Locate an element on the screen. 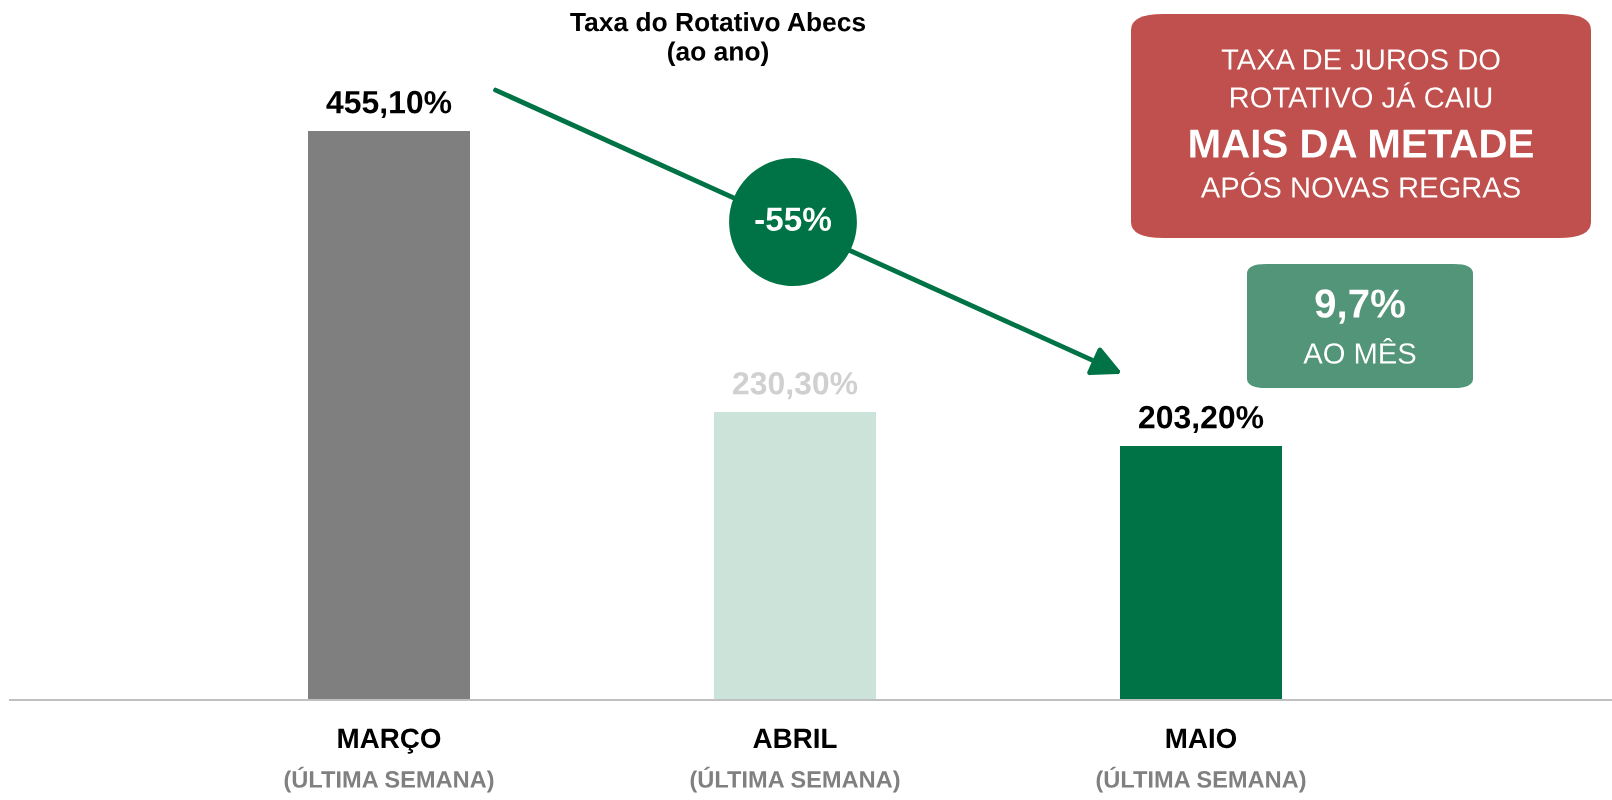 The height and width of the screenshot is (800, 1612). chart-title: Taxa do Rotativo Abecs (ao ano) is located at coordinates (718, 39).